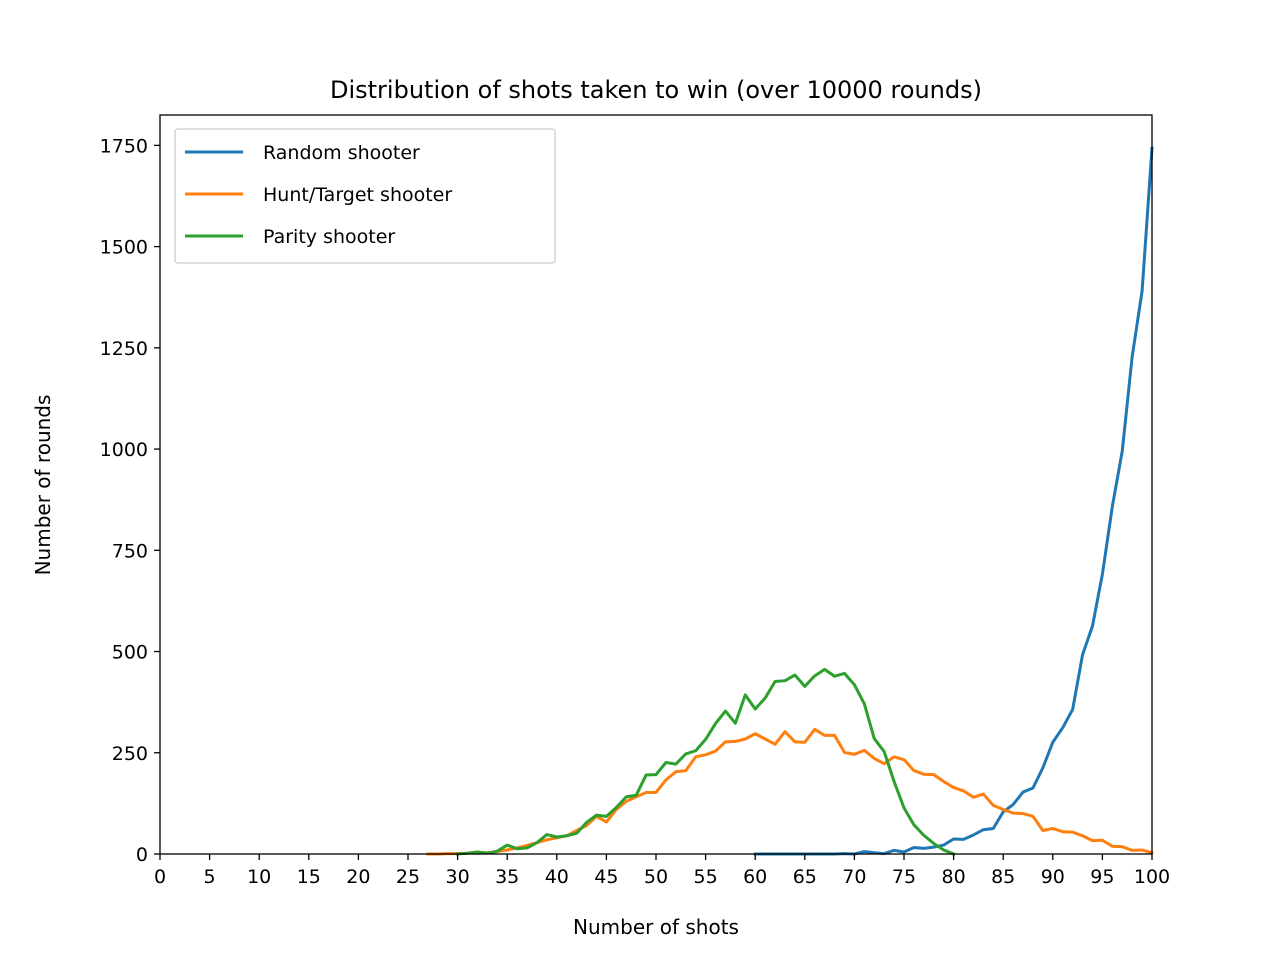 The image size is (1280, 960). Describe the element at coordinates (43, 485) in the screenshot. I see `y-axis-label: Number of rounds` at that location.